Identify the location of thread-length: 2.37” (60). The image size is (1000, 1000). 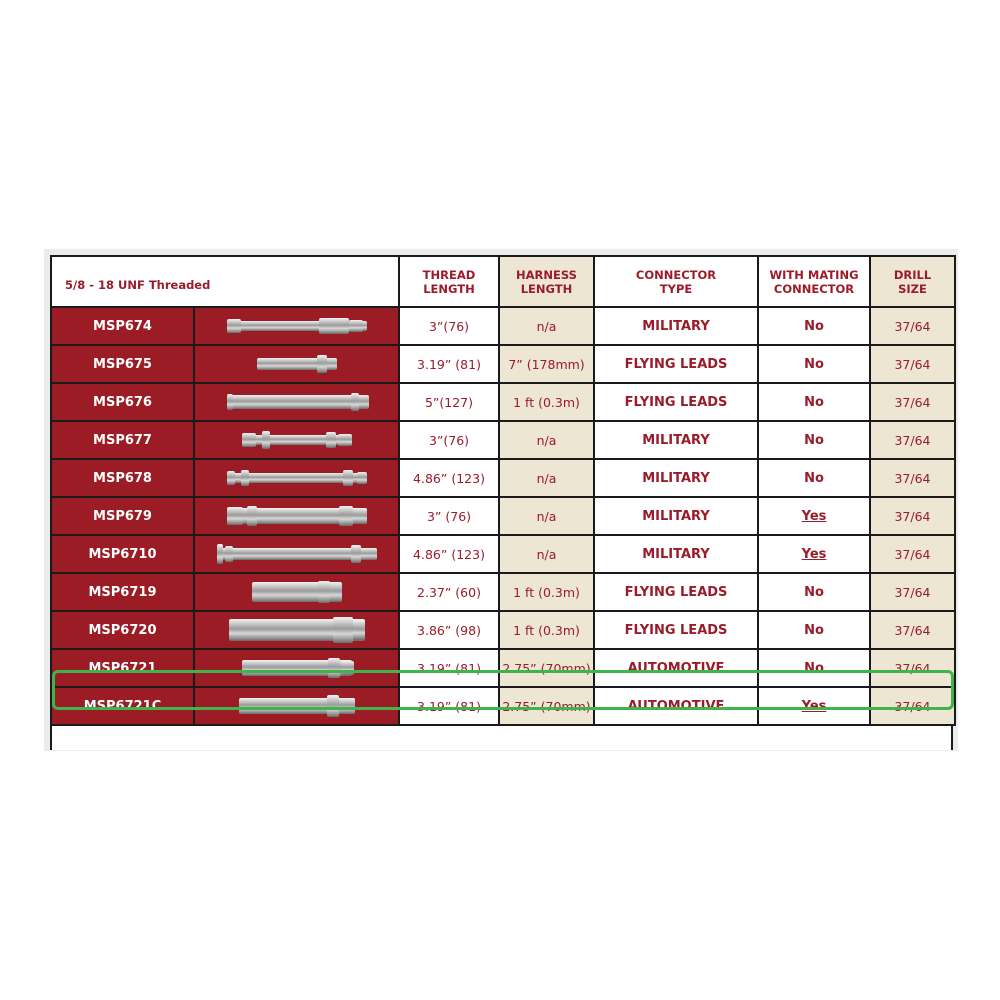
(449, 592).